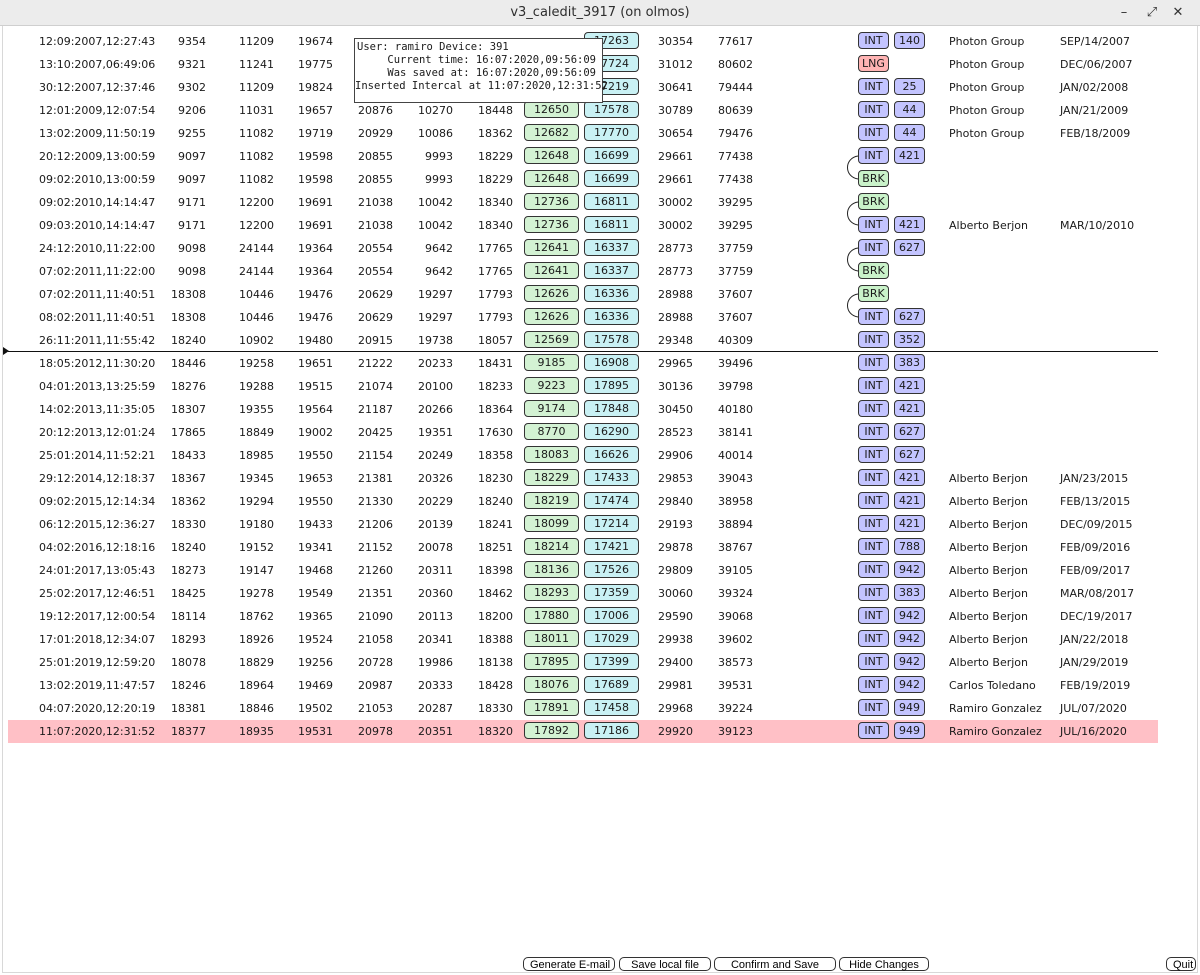 This screenshot has height=975, width=1200. What do you see at coordinates (569, 964) in the screenshot?
I see `generate-email-button: Generate E-mail` at bounding box center [569, 964].